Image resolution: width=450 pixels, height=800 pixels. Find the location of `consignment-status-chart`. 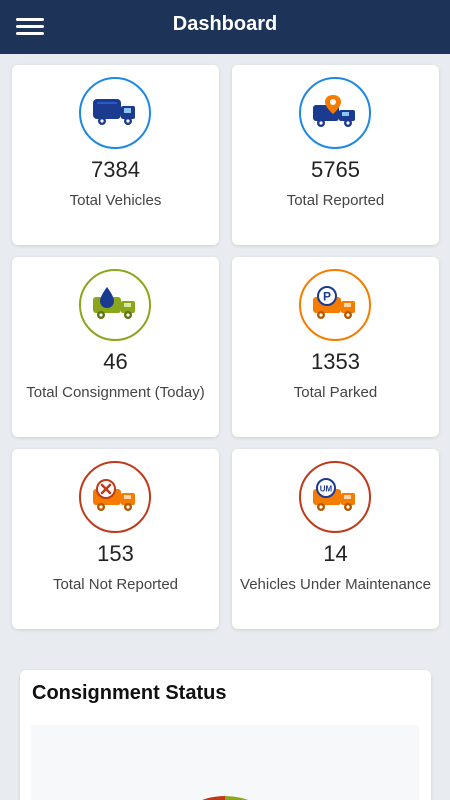

consignment-status-chart is located at coordinates (225, 762).